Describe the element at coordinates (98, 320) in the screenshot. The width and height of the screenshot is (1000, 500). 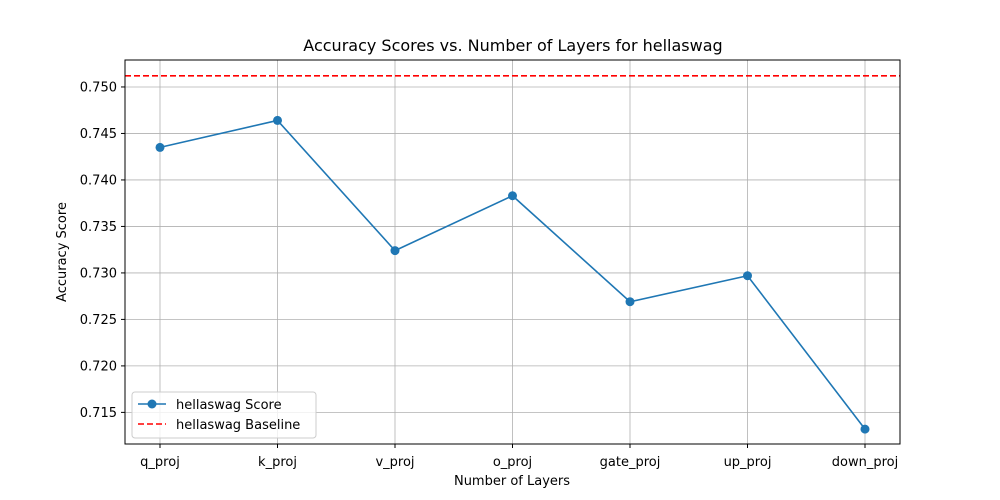
I see `y-tick-label: 0.725` at that location.